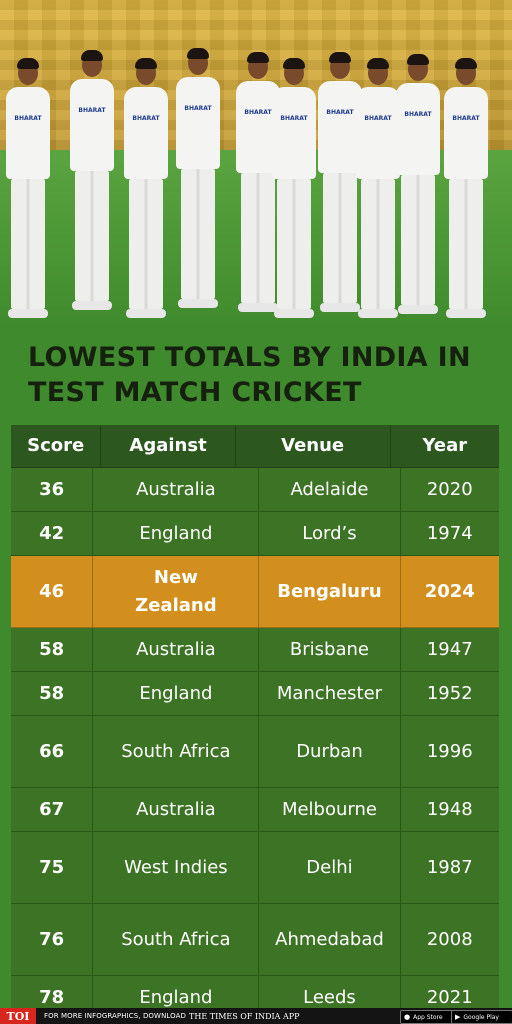 This screenshot has height=1024, width=512. I want to click on google-play-badge: ▶ Google Play, so click(481, 1017).